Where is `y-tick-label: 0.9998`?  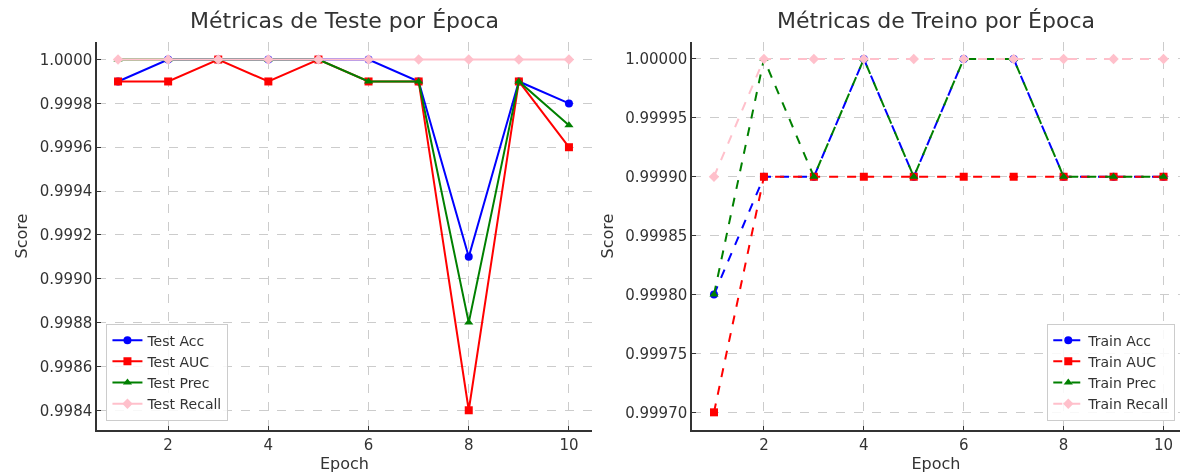 y-tick-label: 0.9998 is located at coordinates (66, 103).